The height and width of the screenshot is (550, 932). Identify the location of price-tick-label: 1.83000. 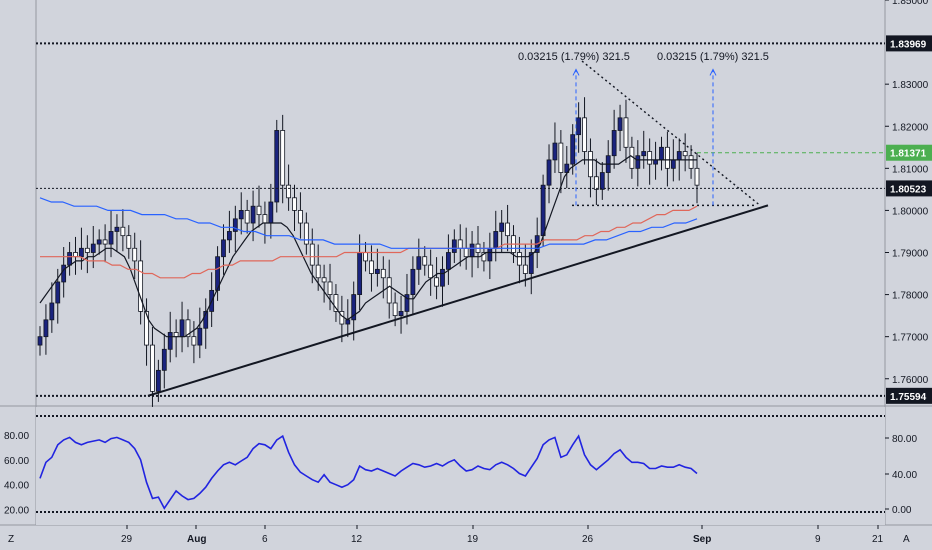
(910, 85).